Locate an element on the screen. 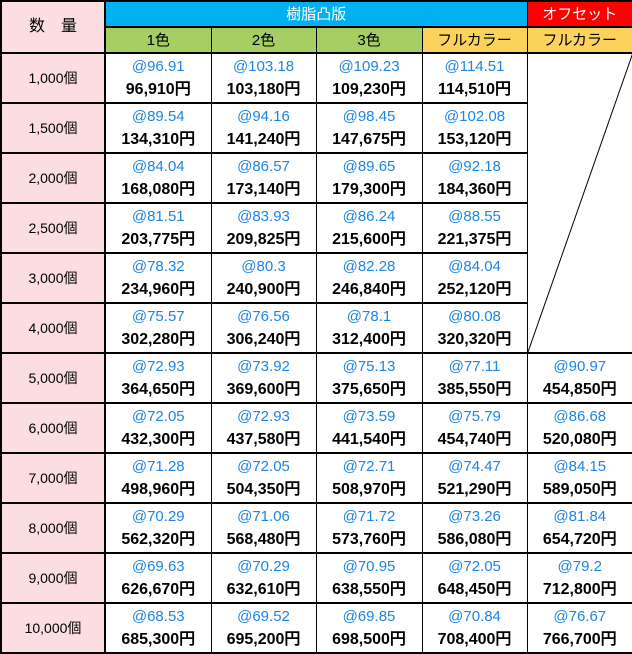 This screenshot has height=654, width=632. unit-price: @79.2 is located at coordinates (579, 566).